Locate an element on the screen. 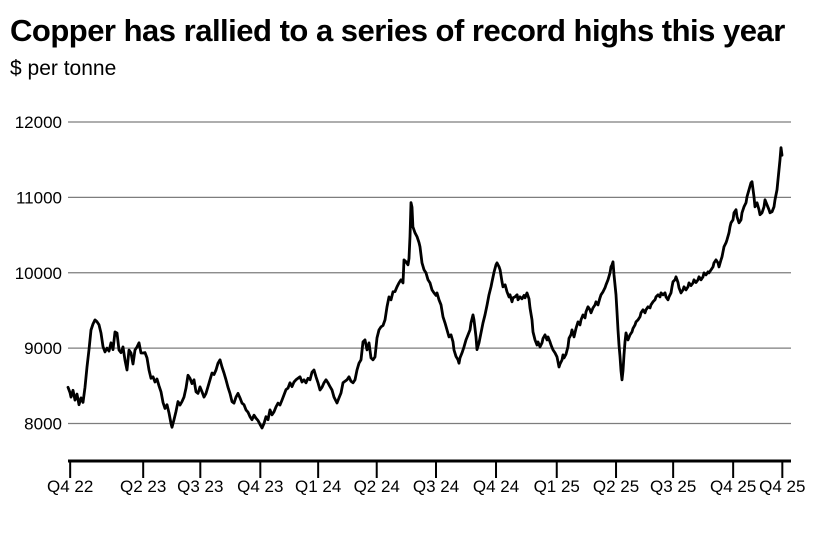 The width and height of the screenshot is (814, 536). y-axis-label-9000: 9000 is located at coordinates (43, 348).